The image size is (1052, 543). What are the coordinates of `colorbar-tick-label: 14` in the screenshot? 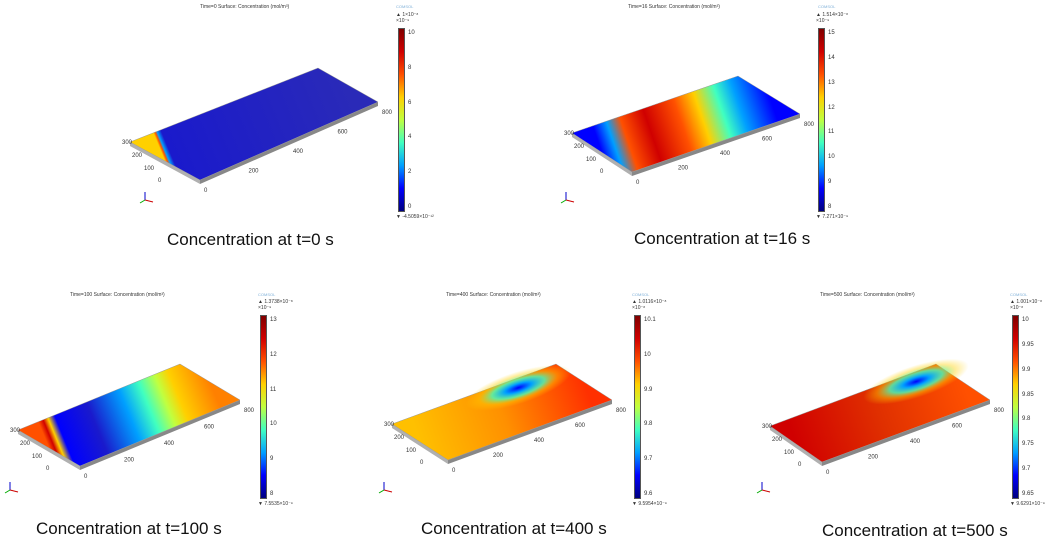 It's located at (831, 57).